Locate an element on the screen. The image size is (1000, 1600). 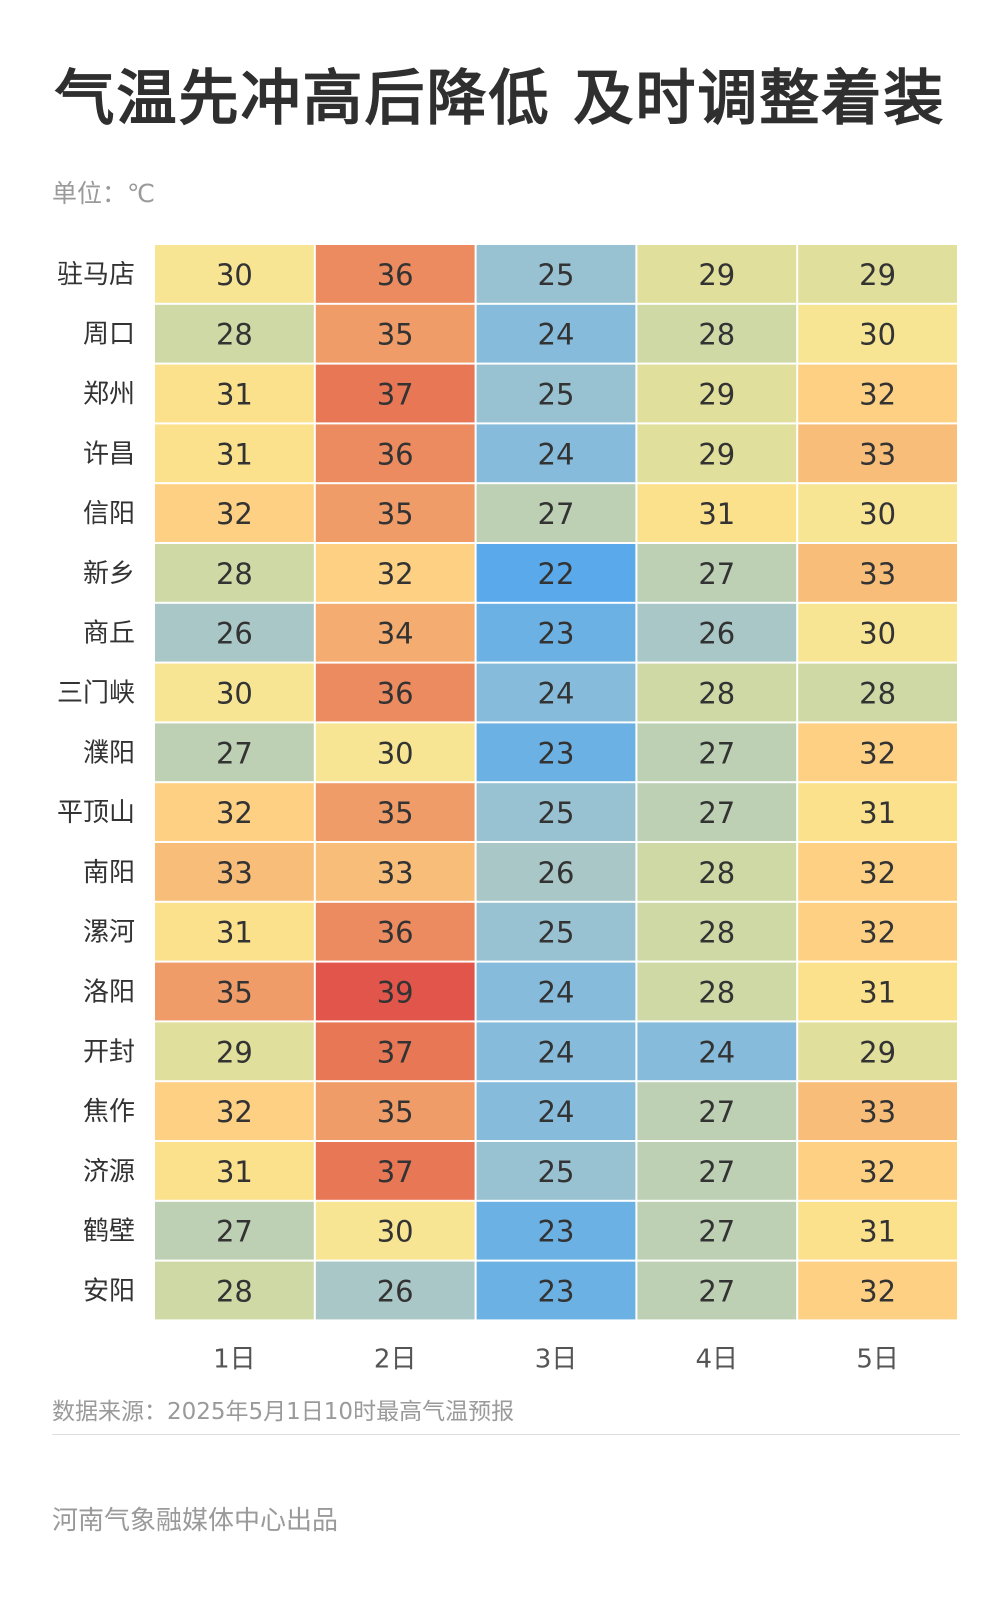
cell-value-label: 33 is located at coordinates (877, 454).